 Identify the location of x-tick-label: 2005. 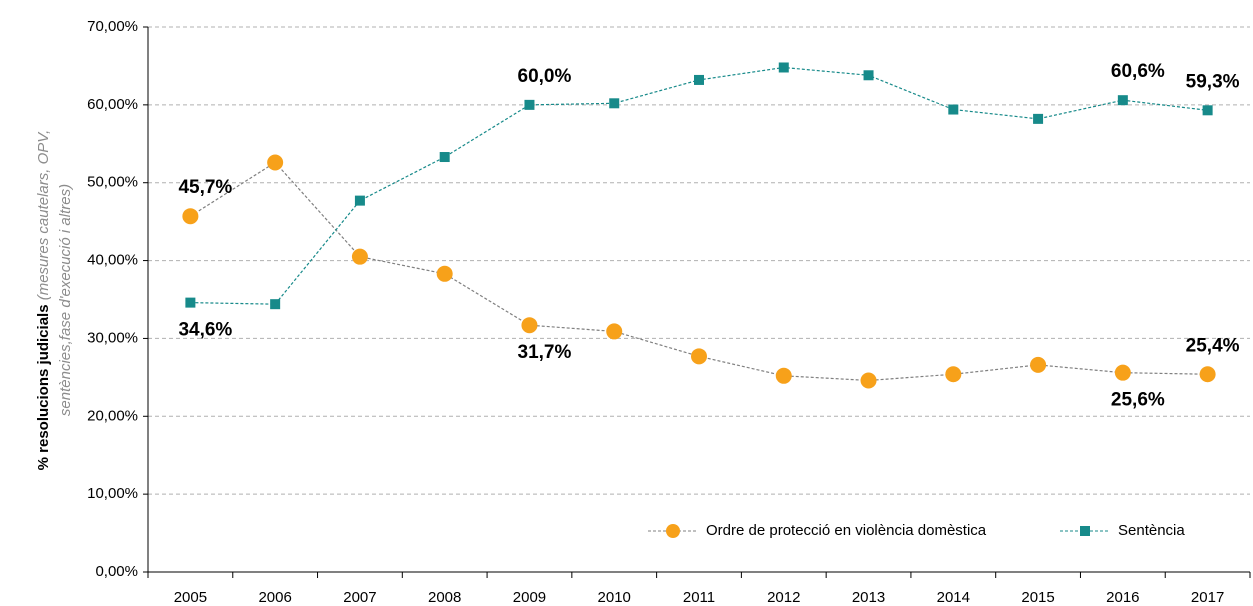
(190, 597).